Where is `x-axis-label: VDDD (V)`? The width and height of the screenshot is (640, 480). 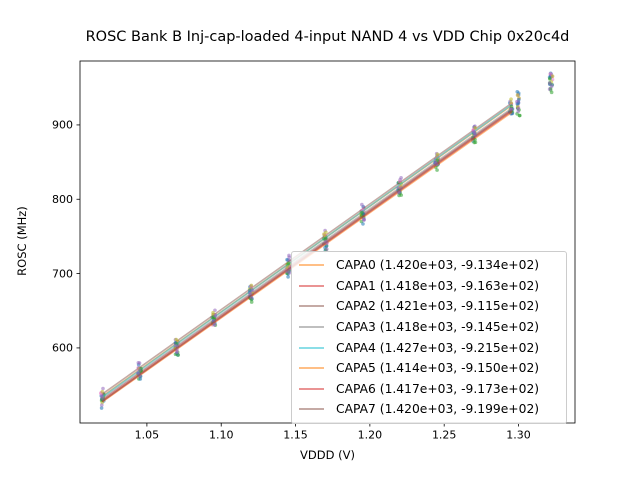 x-axis-label: VDDD (V) is located at coordinates (327, 455).